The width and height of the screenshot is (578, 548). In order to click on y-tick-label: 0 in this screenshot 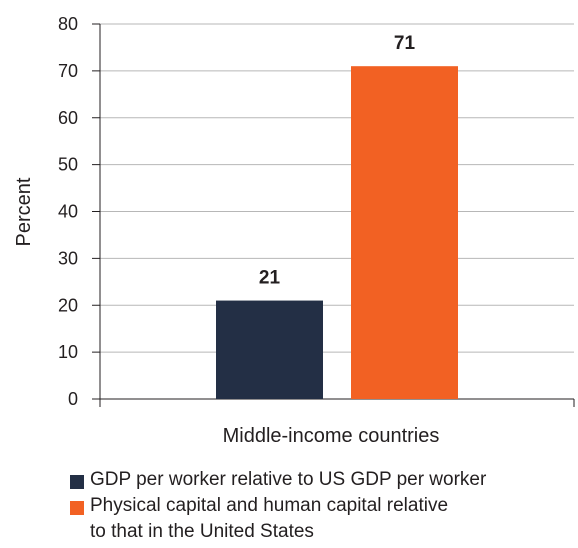, I will do `click(73, 399)`.